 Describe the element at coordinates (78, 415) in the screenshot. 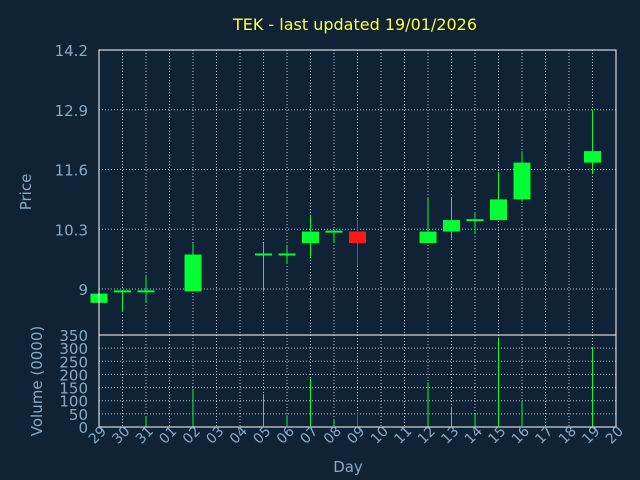

I see `volume-tick-label: 50` at that location.